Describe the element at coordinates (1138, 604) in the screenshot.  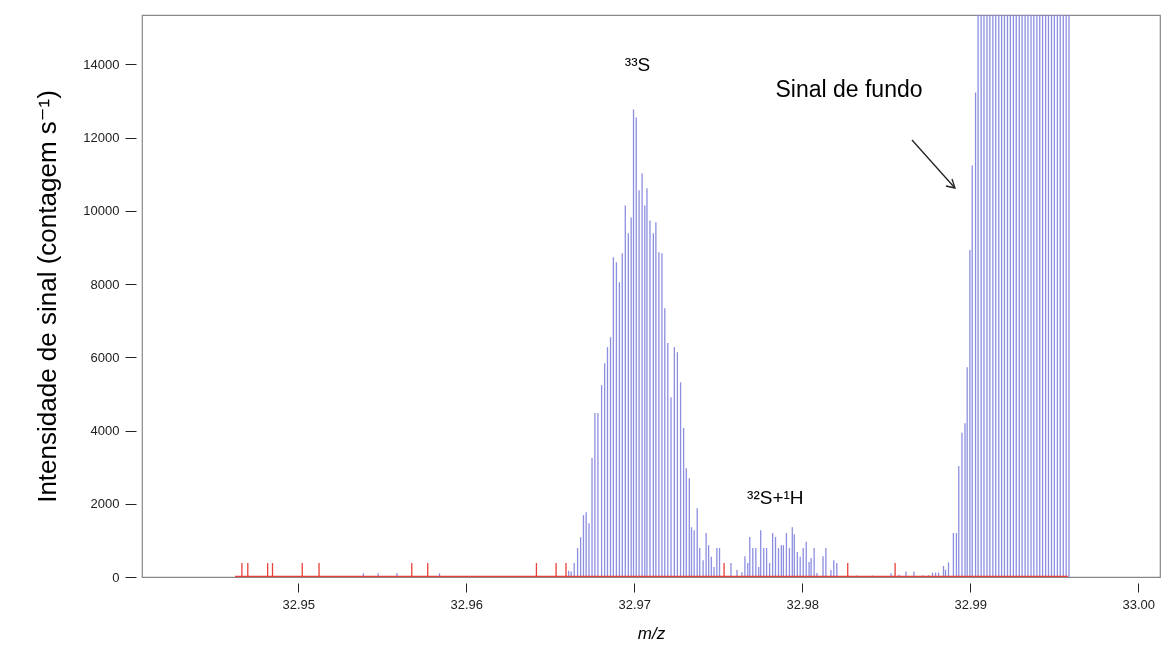
I see `x-tick-label: 33.00` at that location.